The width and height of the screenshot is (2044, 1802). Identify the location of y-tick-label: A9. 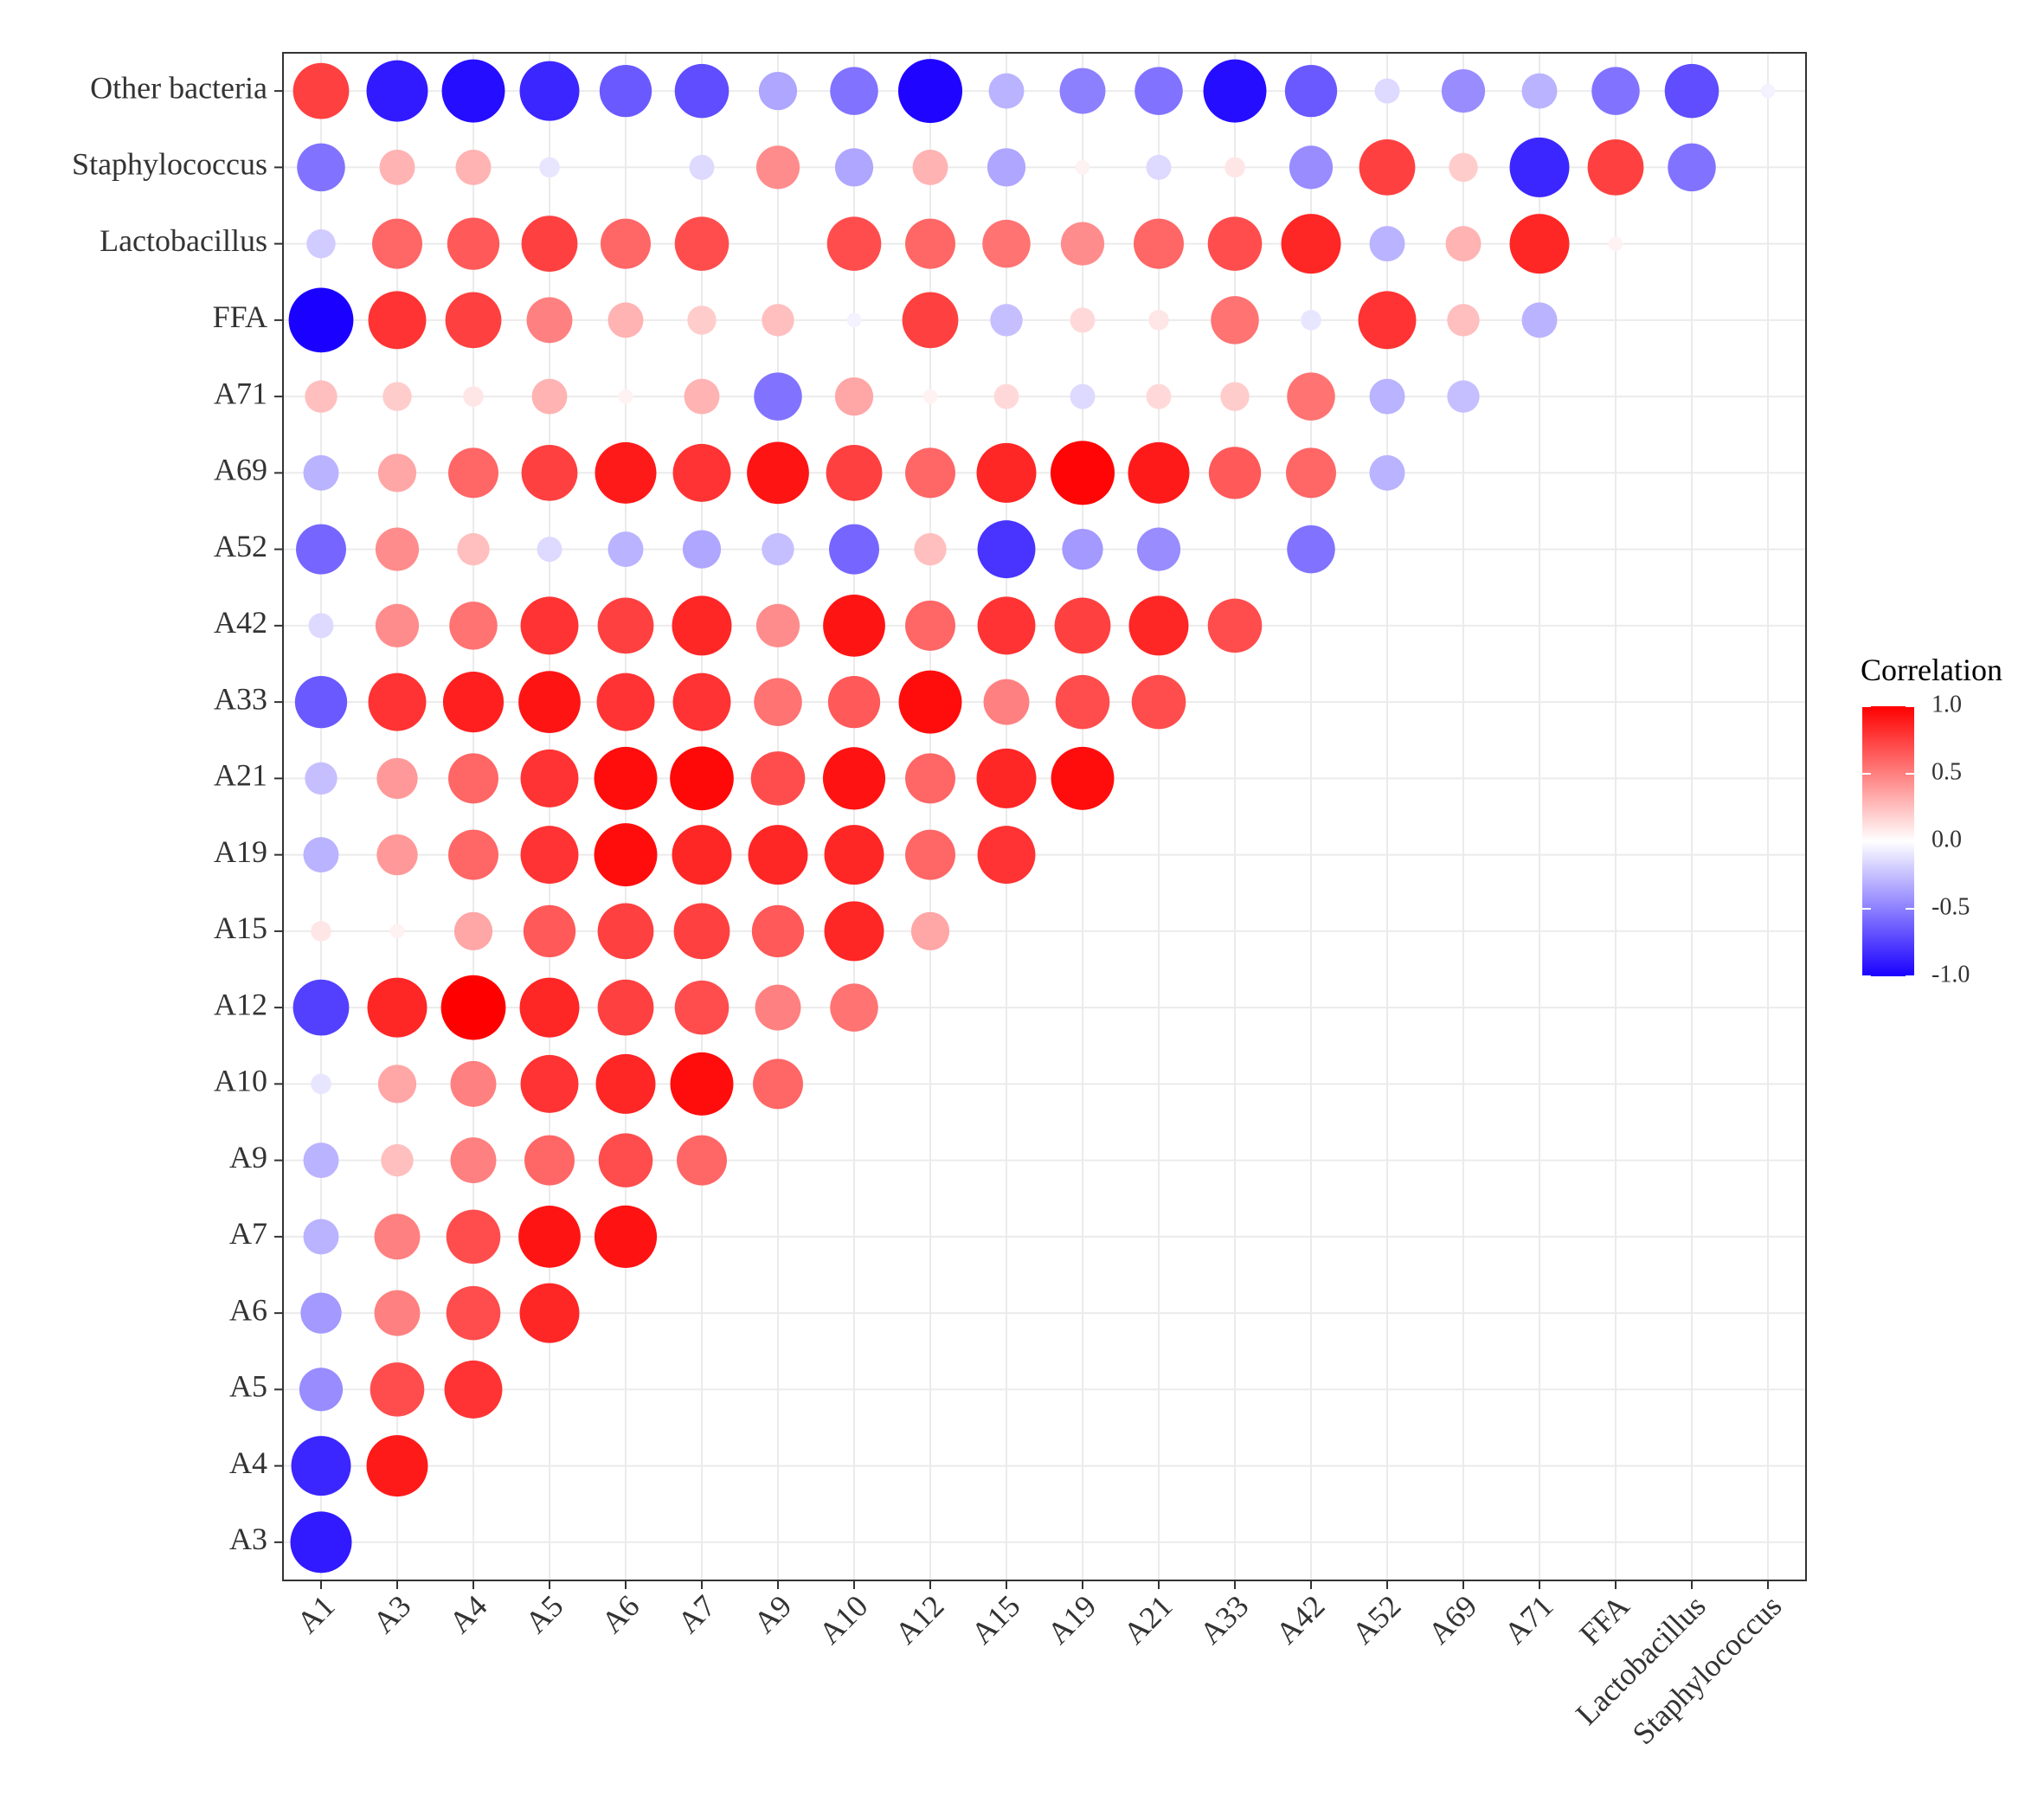
(248, 1157).